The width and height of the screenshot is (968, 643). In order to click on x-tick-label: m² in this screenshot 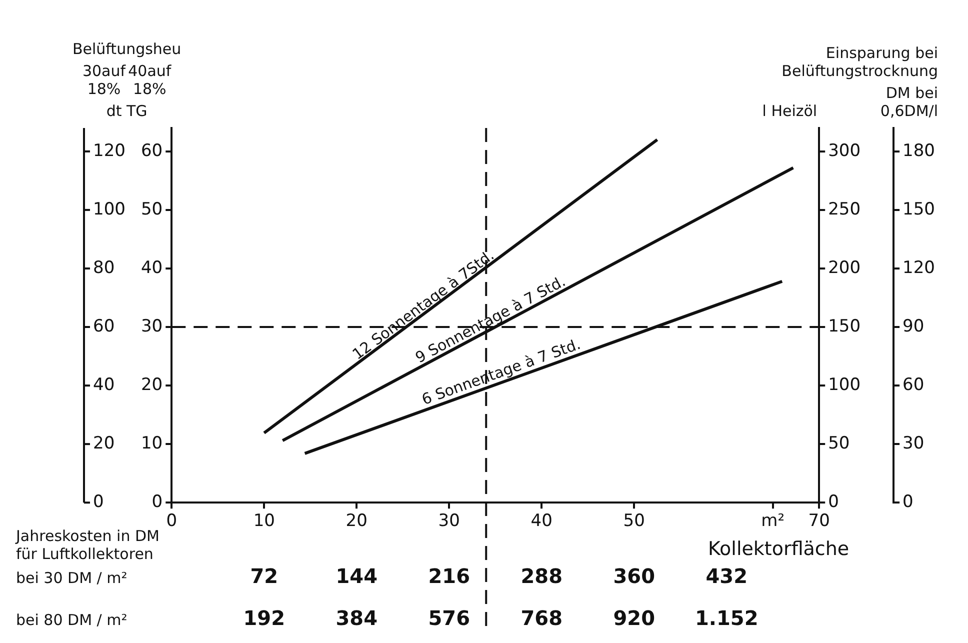, I will do `click(773, 521)`.